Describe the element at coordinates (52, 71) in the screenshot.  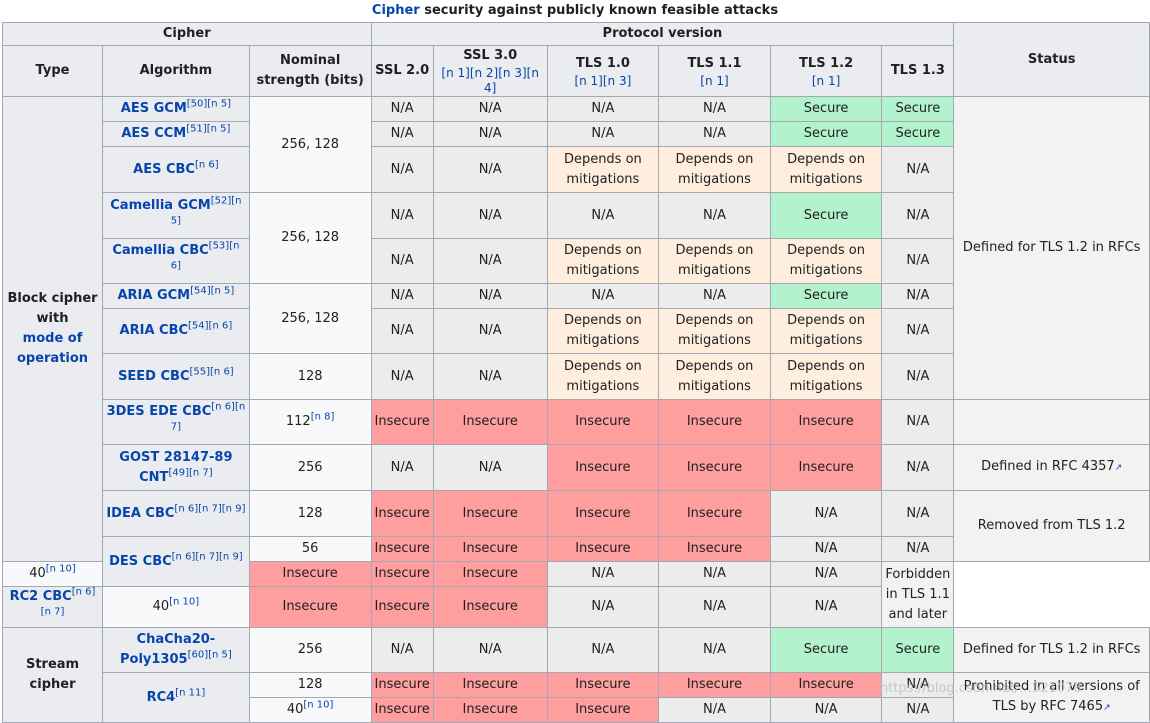
I see `type-header: Type` at that location.